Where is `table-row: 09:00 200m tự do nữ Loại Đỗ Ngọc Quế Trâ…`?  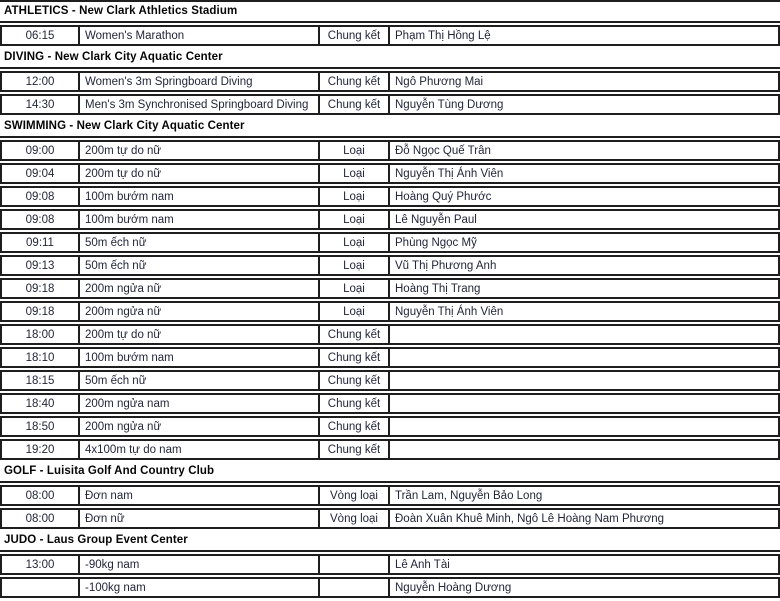
table-row: 09:00 200m tự do nữ Loại Đỗ Ngọc Quế Trâ… is located at coordinates (390, 150).